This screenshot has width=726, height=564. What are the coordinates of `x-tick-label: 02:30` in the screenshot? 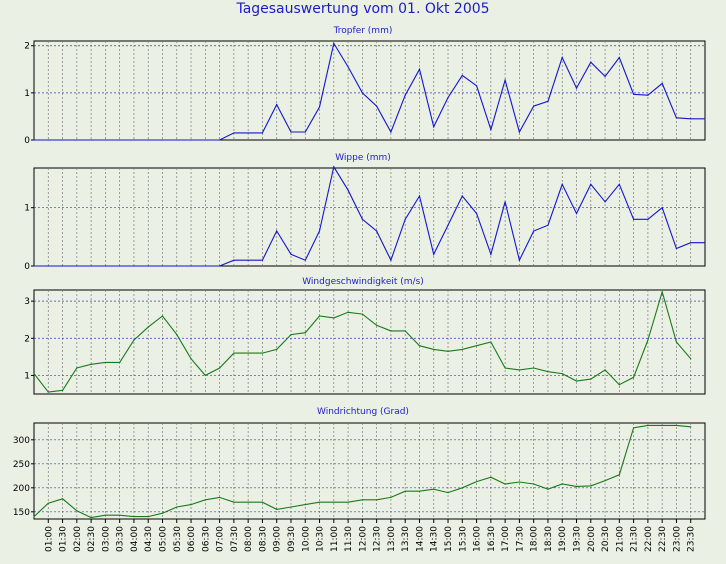 It's located at (92, 539).